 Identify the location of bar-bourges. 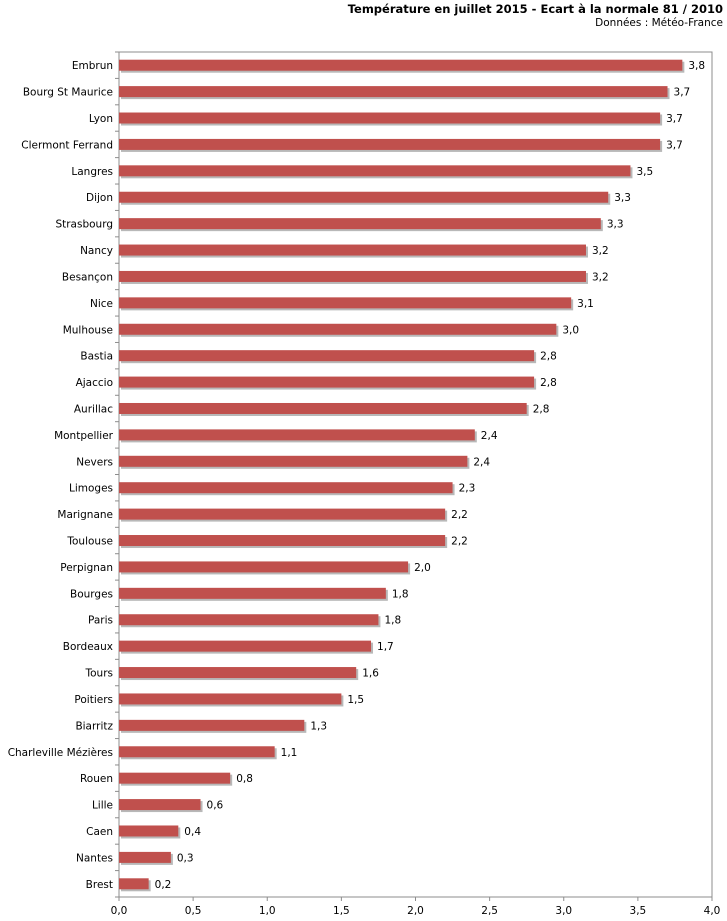
(252, 593).